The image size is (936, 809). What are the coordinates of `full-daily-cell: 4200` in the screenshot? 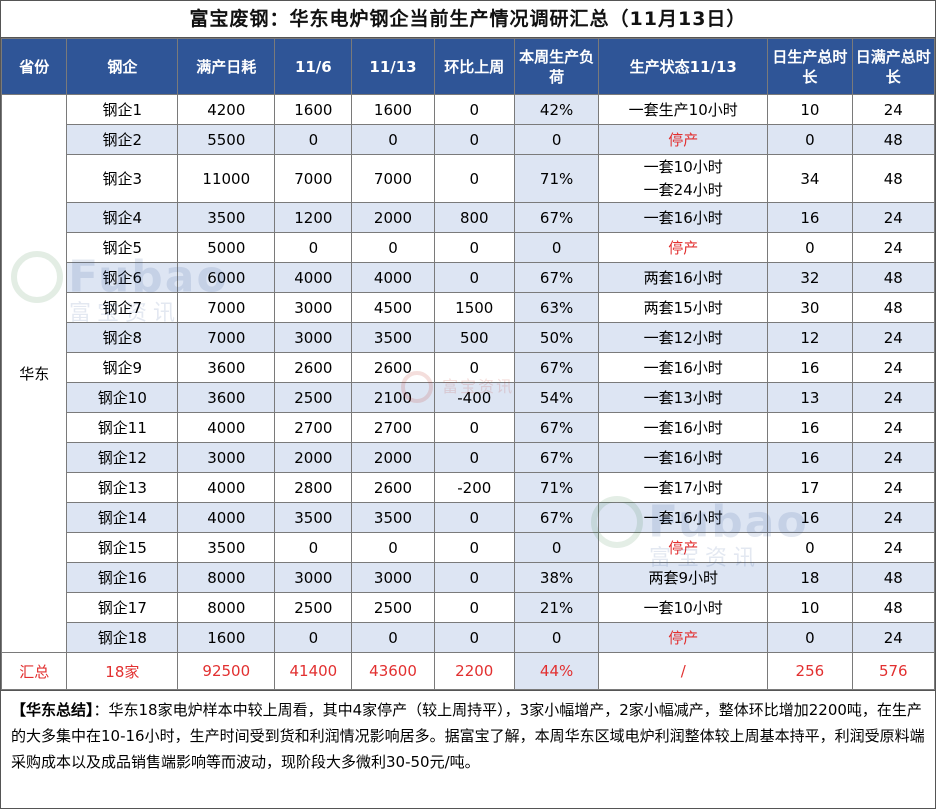 It's located at (226, 109).